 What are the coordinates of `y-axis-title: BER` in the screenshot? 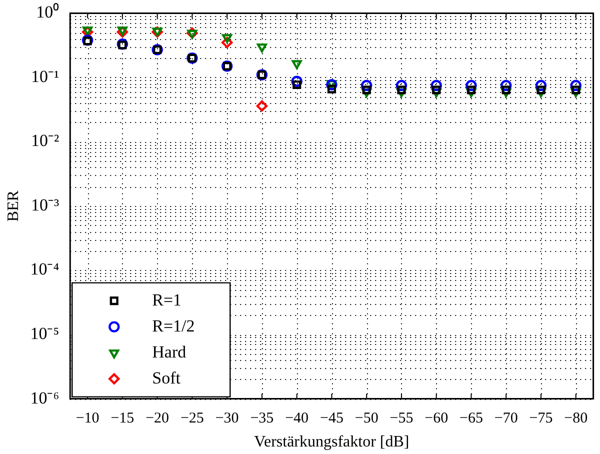 It's located at (13, 206).